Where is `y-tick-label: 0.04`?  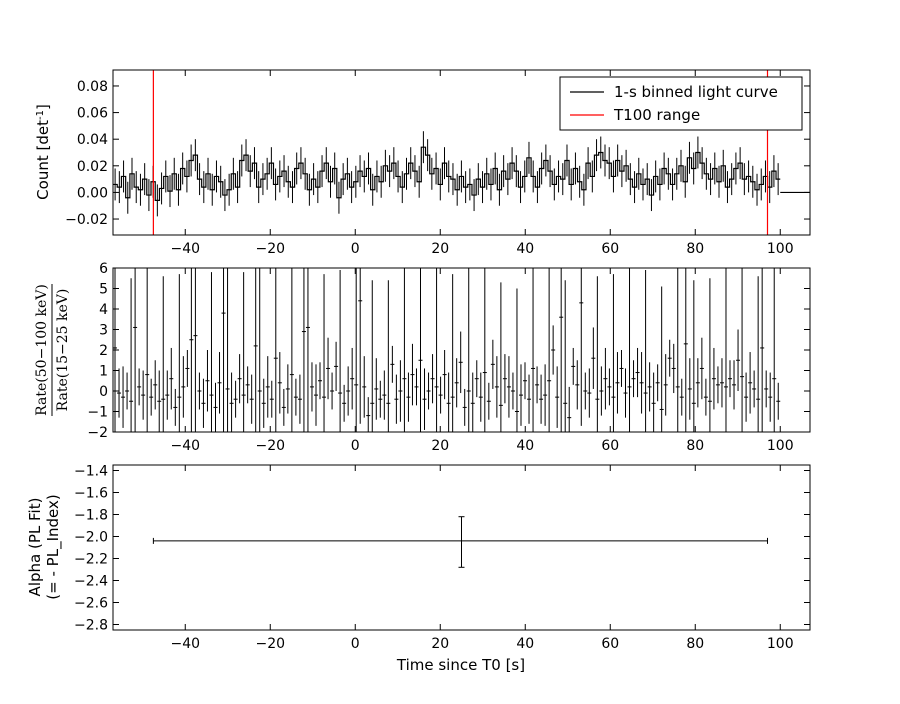
y-tick-label: 0.04 is located at coordinates (92, 140).